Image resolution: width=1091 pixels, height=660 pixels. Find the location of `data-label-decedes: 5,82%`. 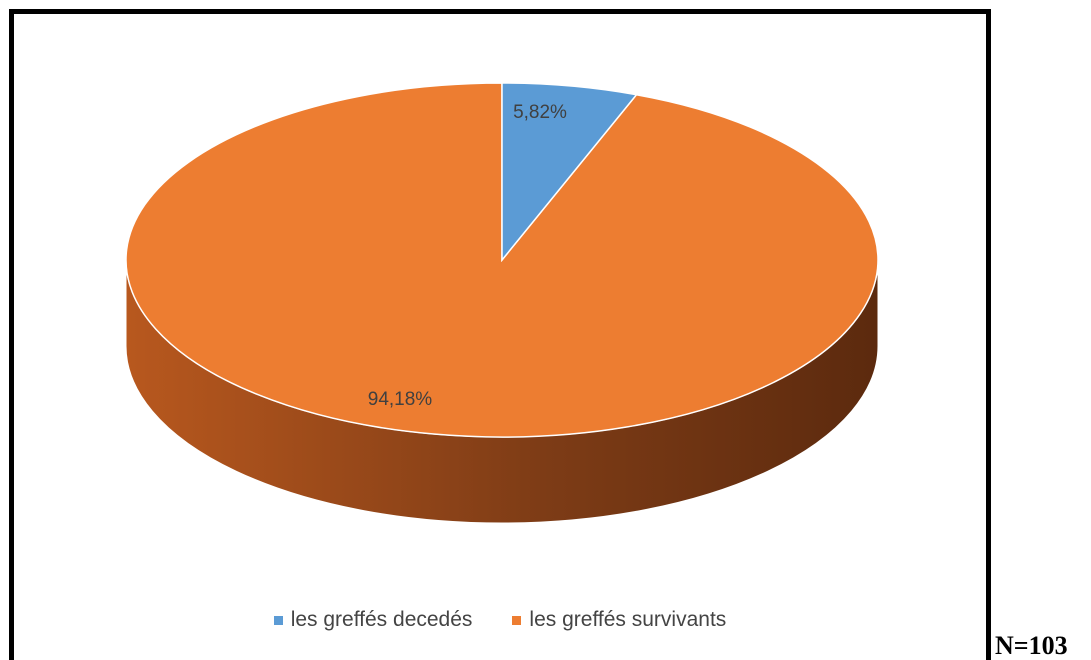

data-label-decedes: 5,82% is located at coordinates (540, 112).